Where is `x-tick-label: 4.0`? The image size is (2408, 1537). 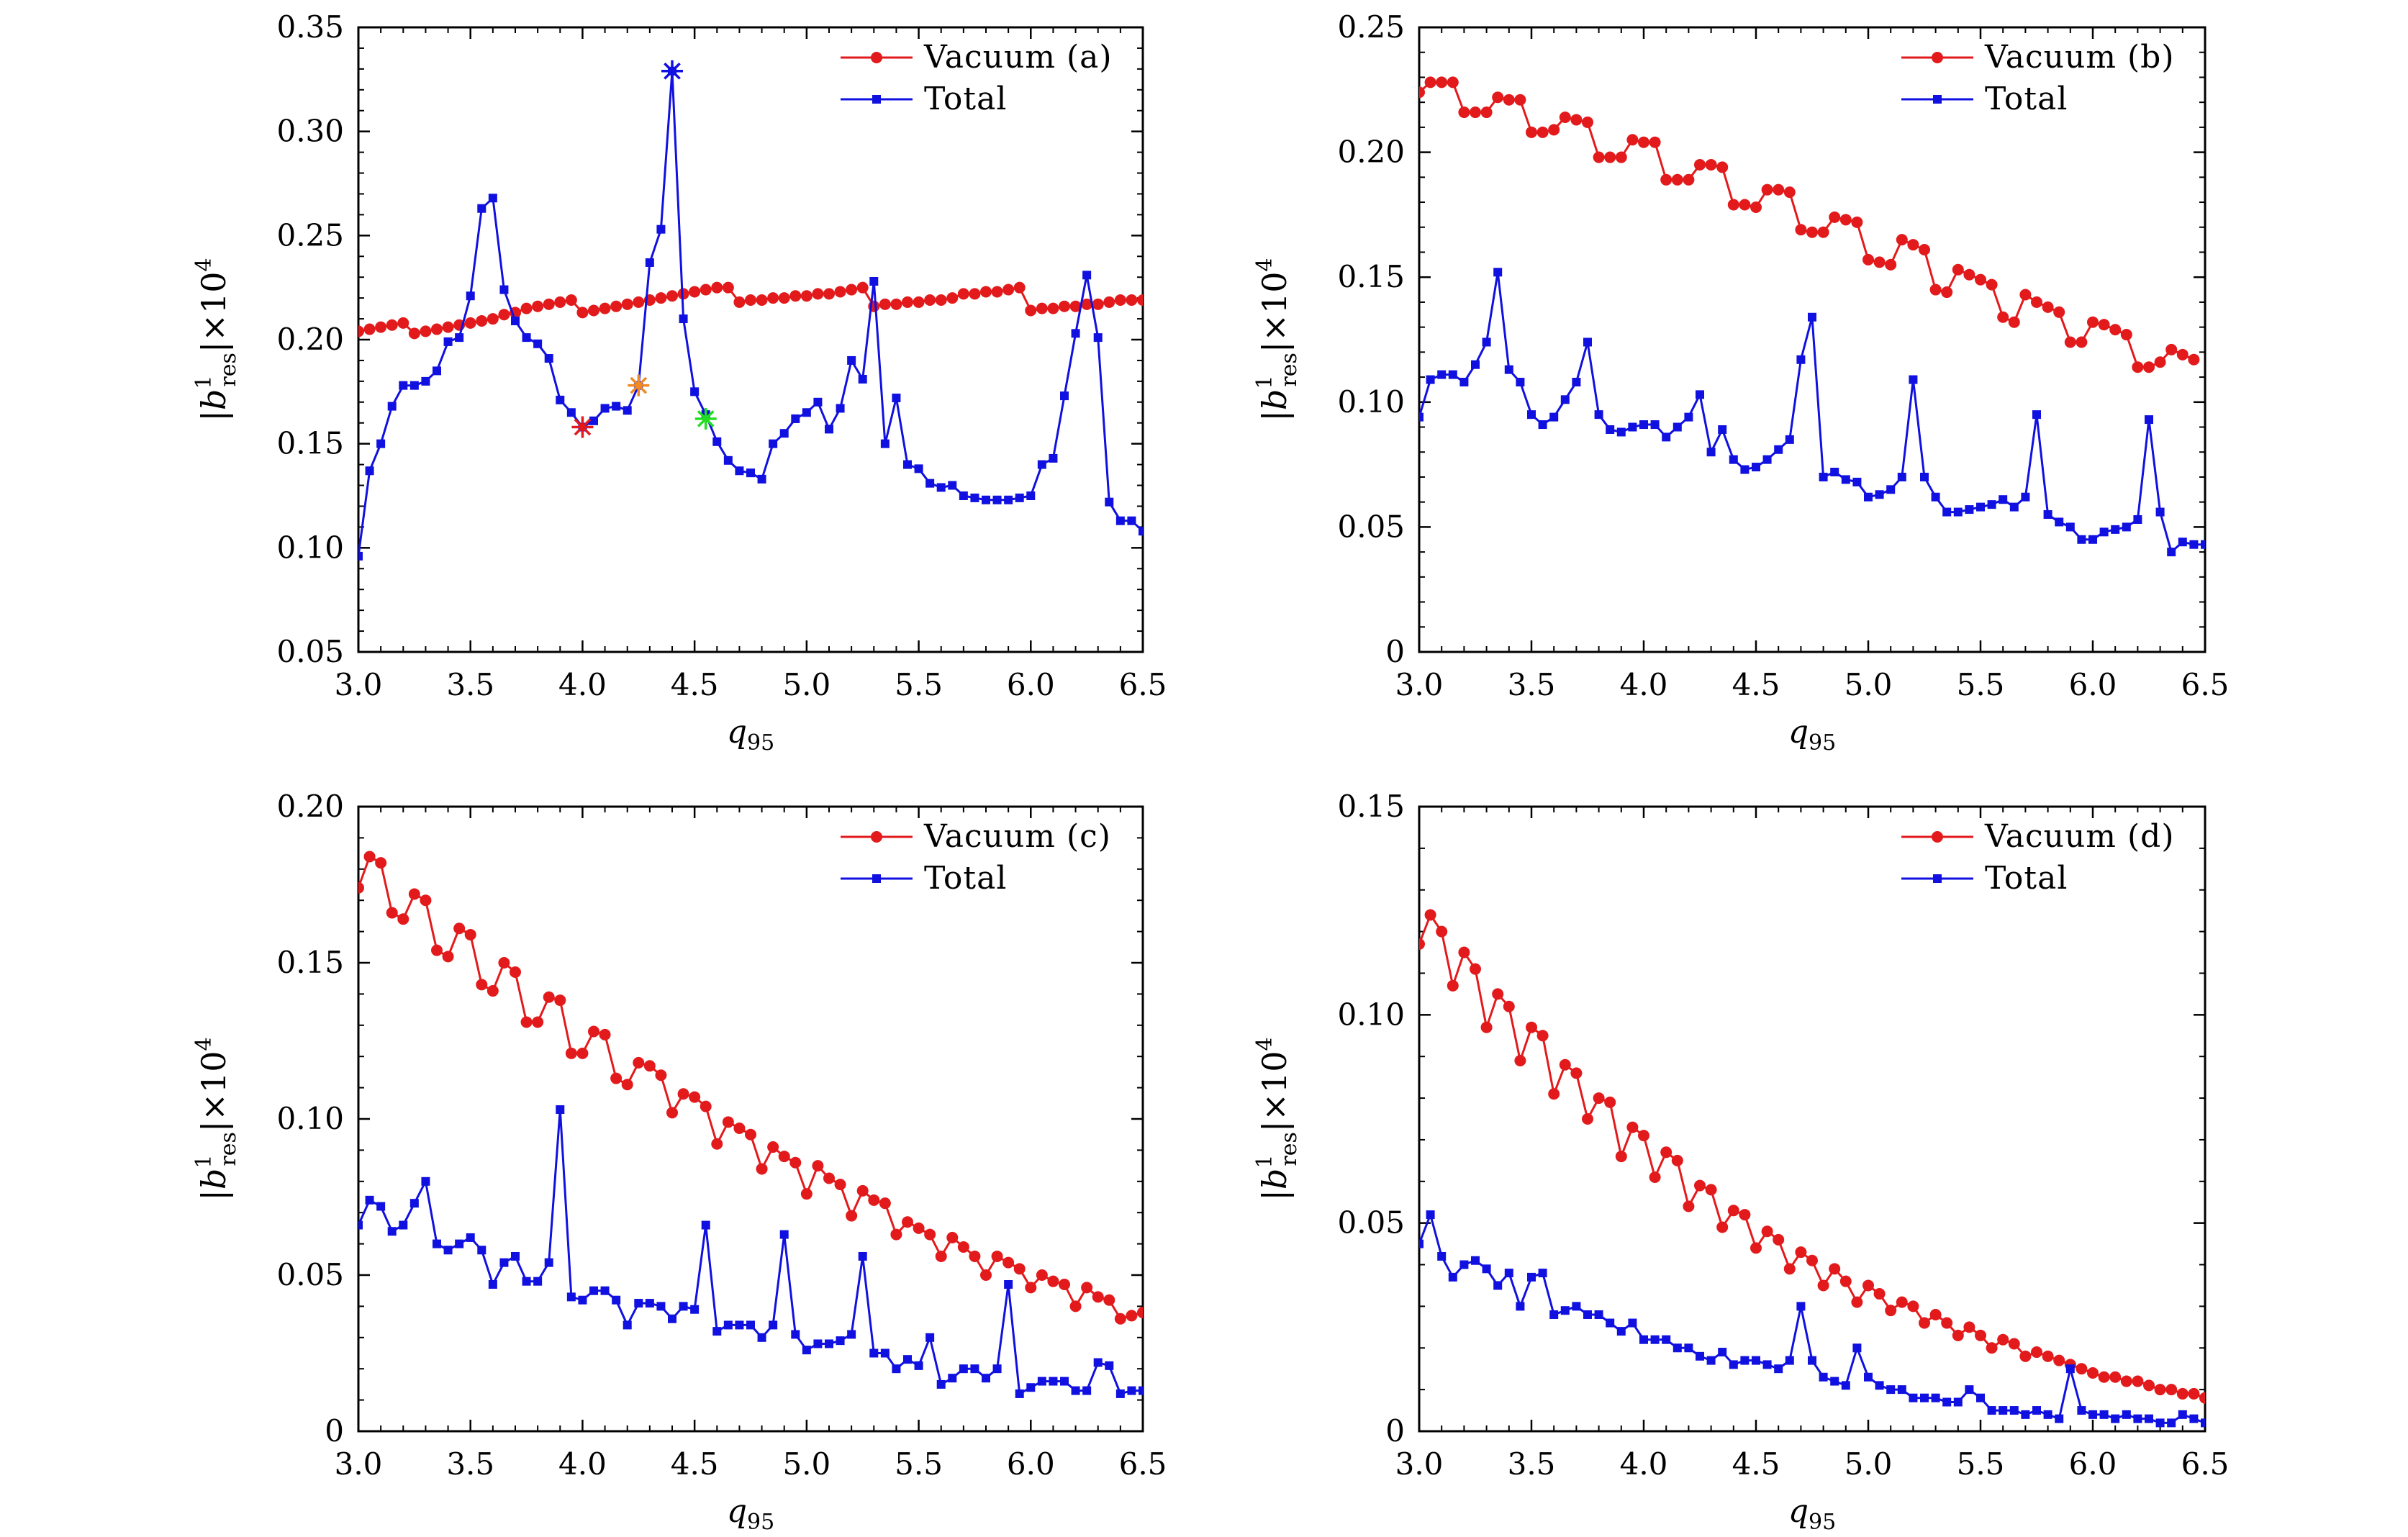 x-tick-label: 4.0 is located at coordinates (582, 1464).